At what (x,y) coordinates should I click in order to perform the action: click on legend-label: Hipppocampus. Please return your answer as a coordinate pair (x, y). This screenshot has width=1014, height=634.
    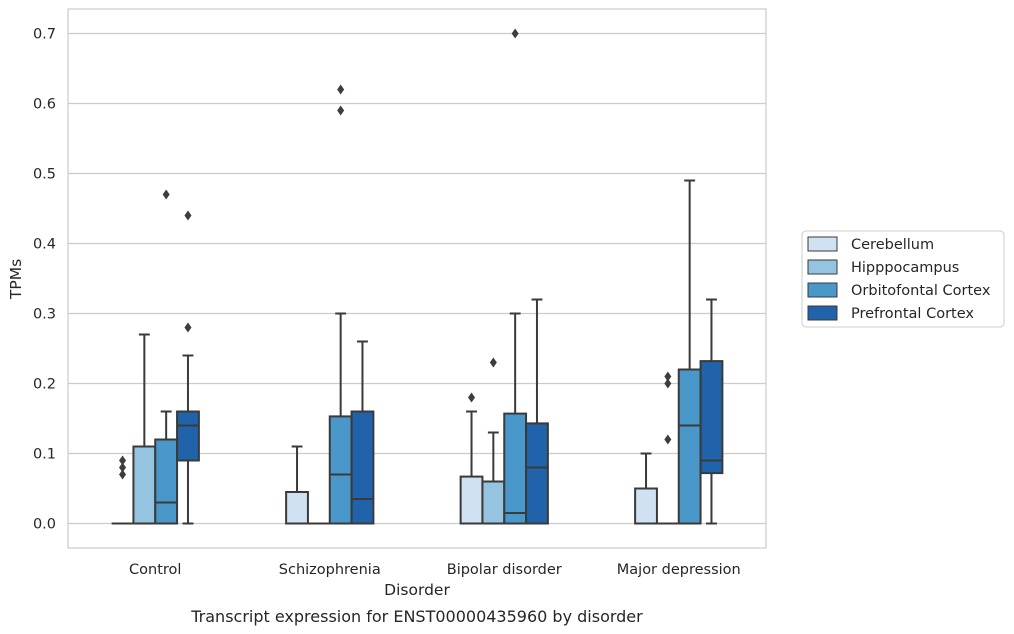
    Looking at the image, I should click on (905, 268).